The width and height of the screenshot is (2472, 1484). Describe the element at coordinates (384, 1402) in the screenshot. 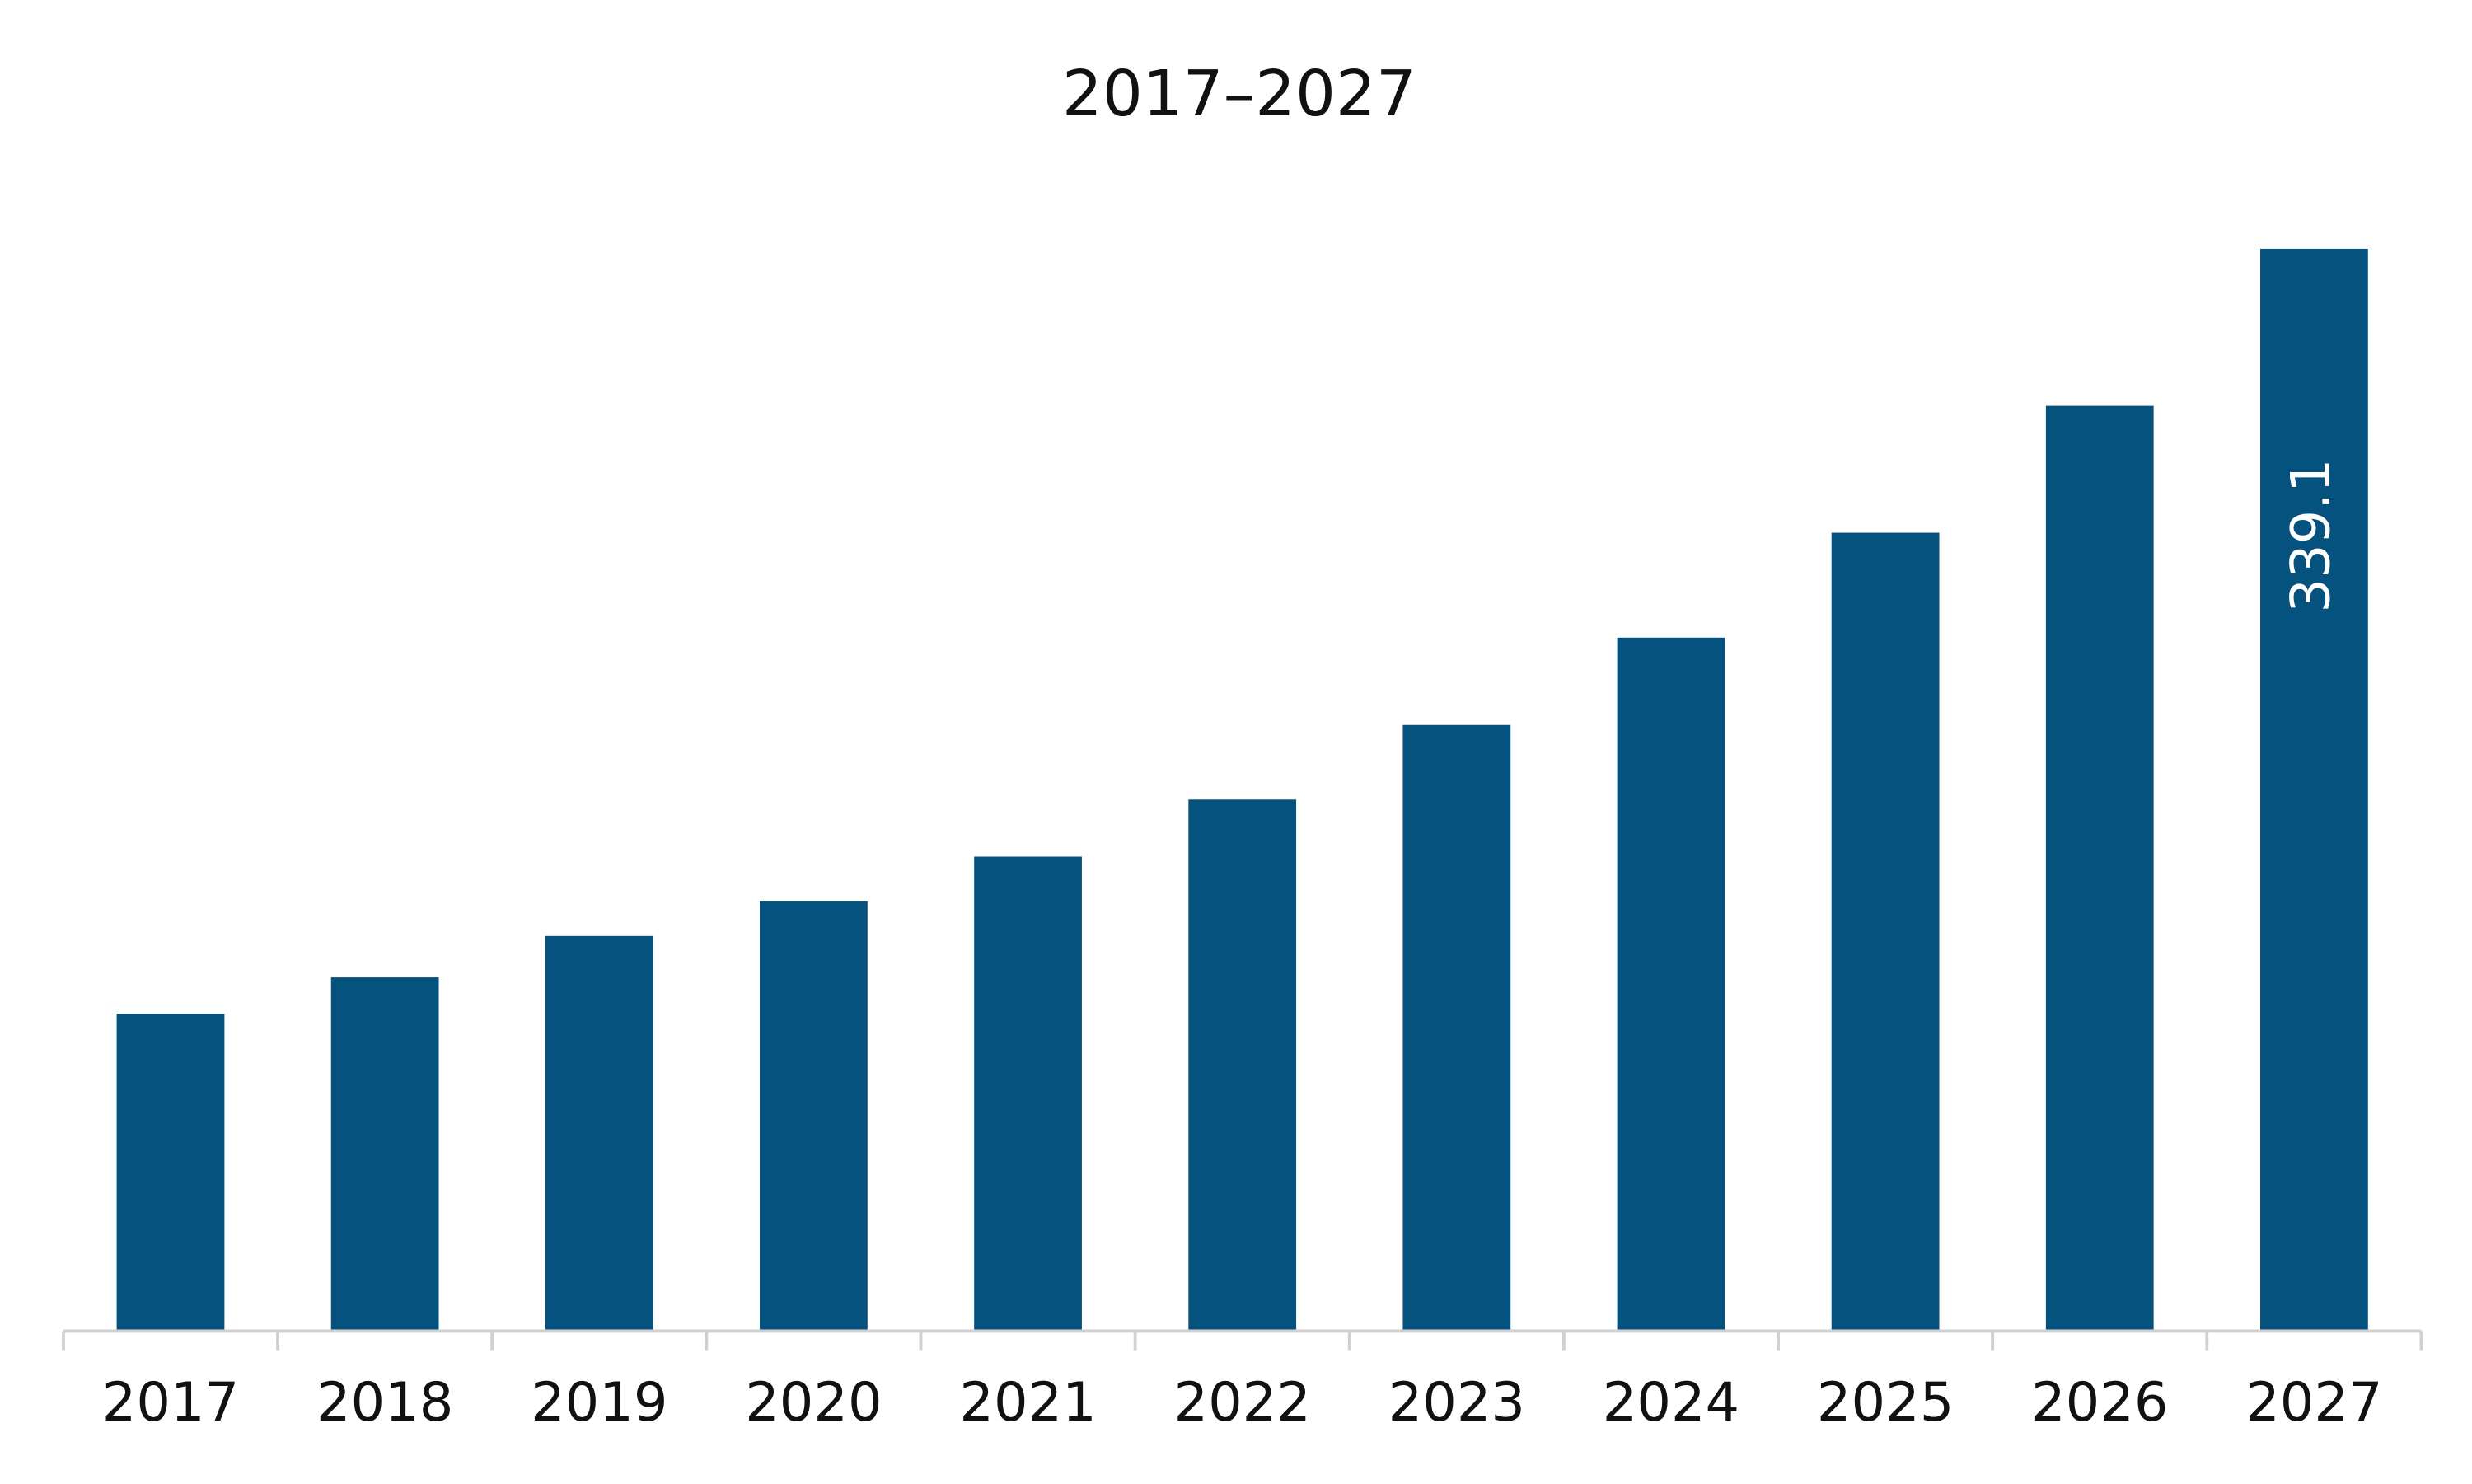

I see `x-tick-label: 2018` at that location.